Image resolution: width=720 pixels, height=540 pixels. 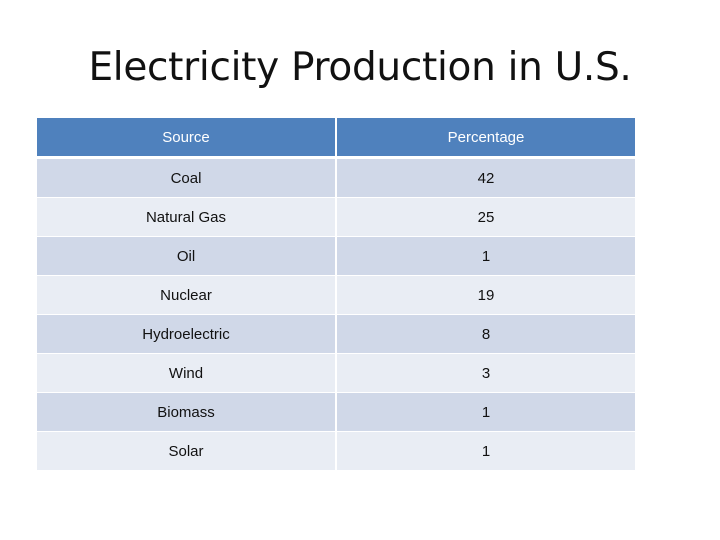 I want to click on cell-source: Hydroelectric, so click(x=187, y=334).